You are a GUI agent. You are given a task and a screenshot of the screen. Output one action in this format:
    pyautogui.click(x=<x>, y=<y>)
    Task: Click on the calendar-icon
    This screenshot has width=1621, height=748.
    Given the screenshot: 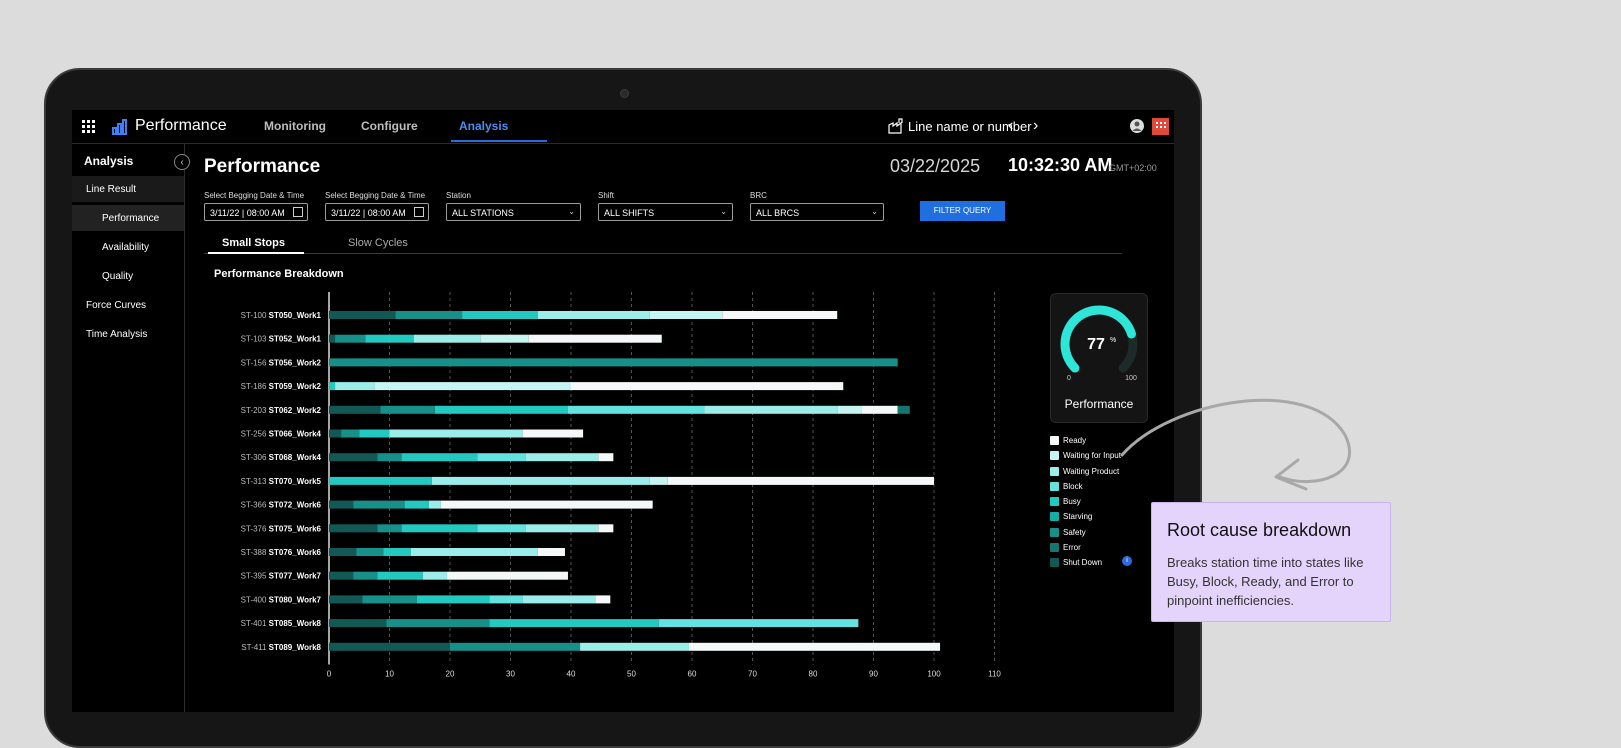 What is the action you would take?
    pyautogui.click(x=419, y=212)
    